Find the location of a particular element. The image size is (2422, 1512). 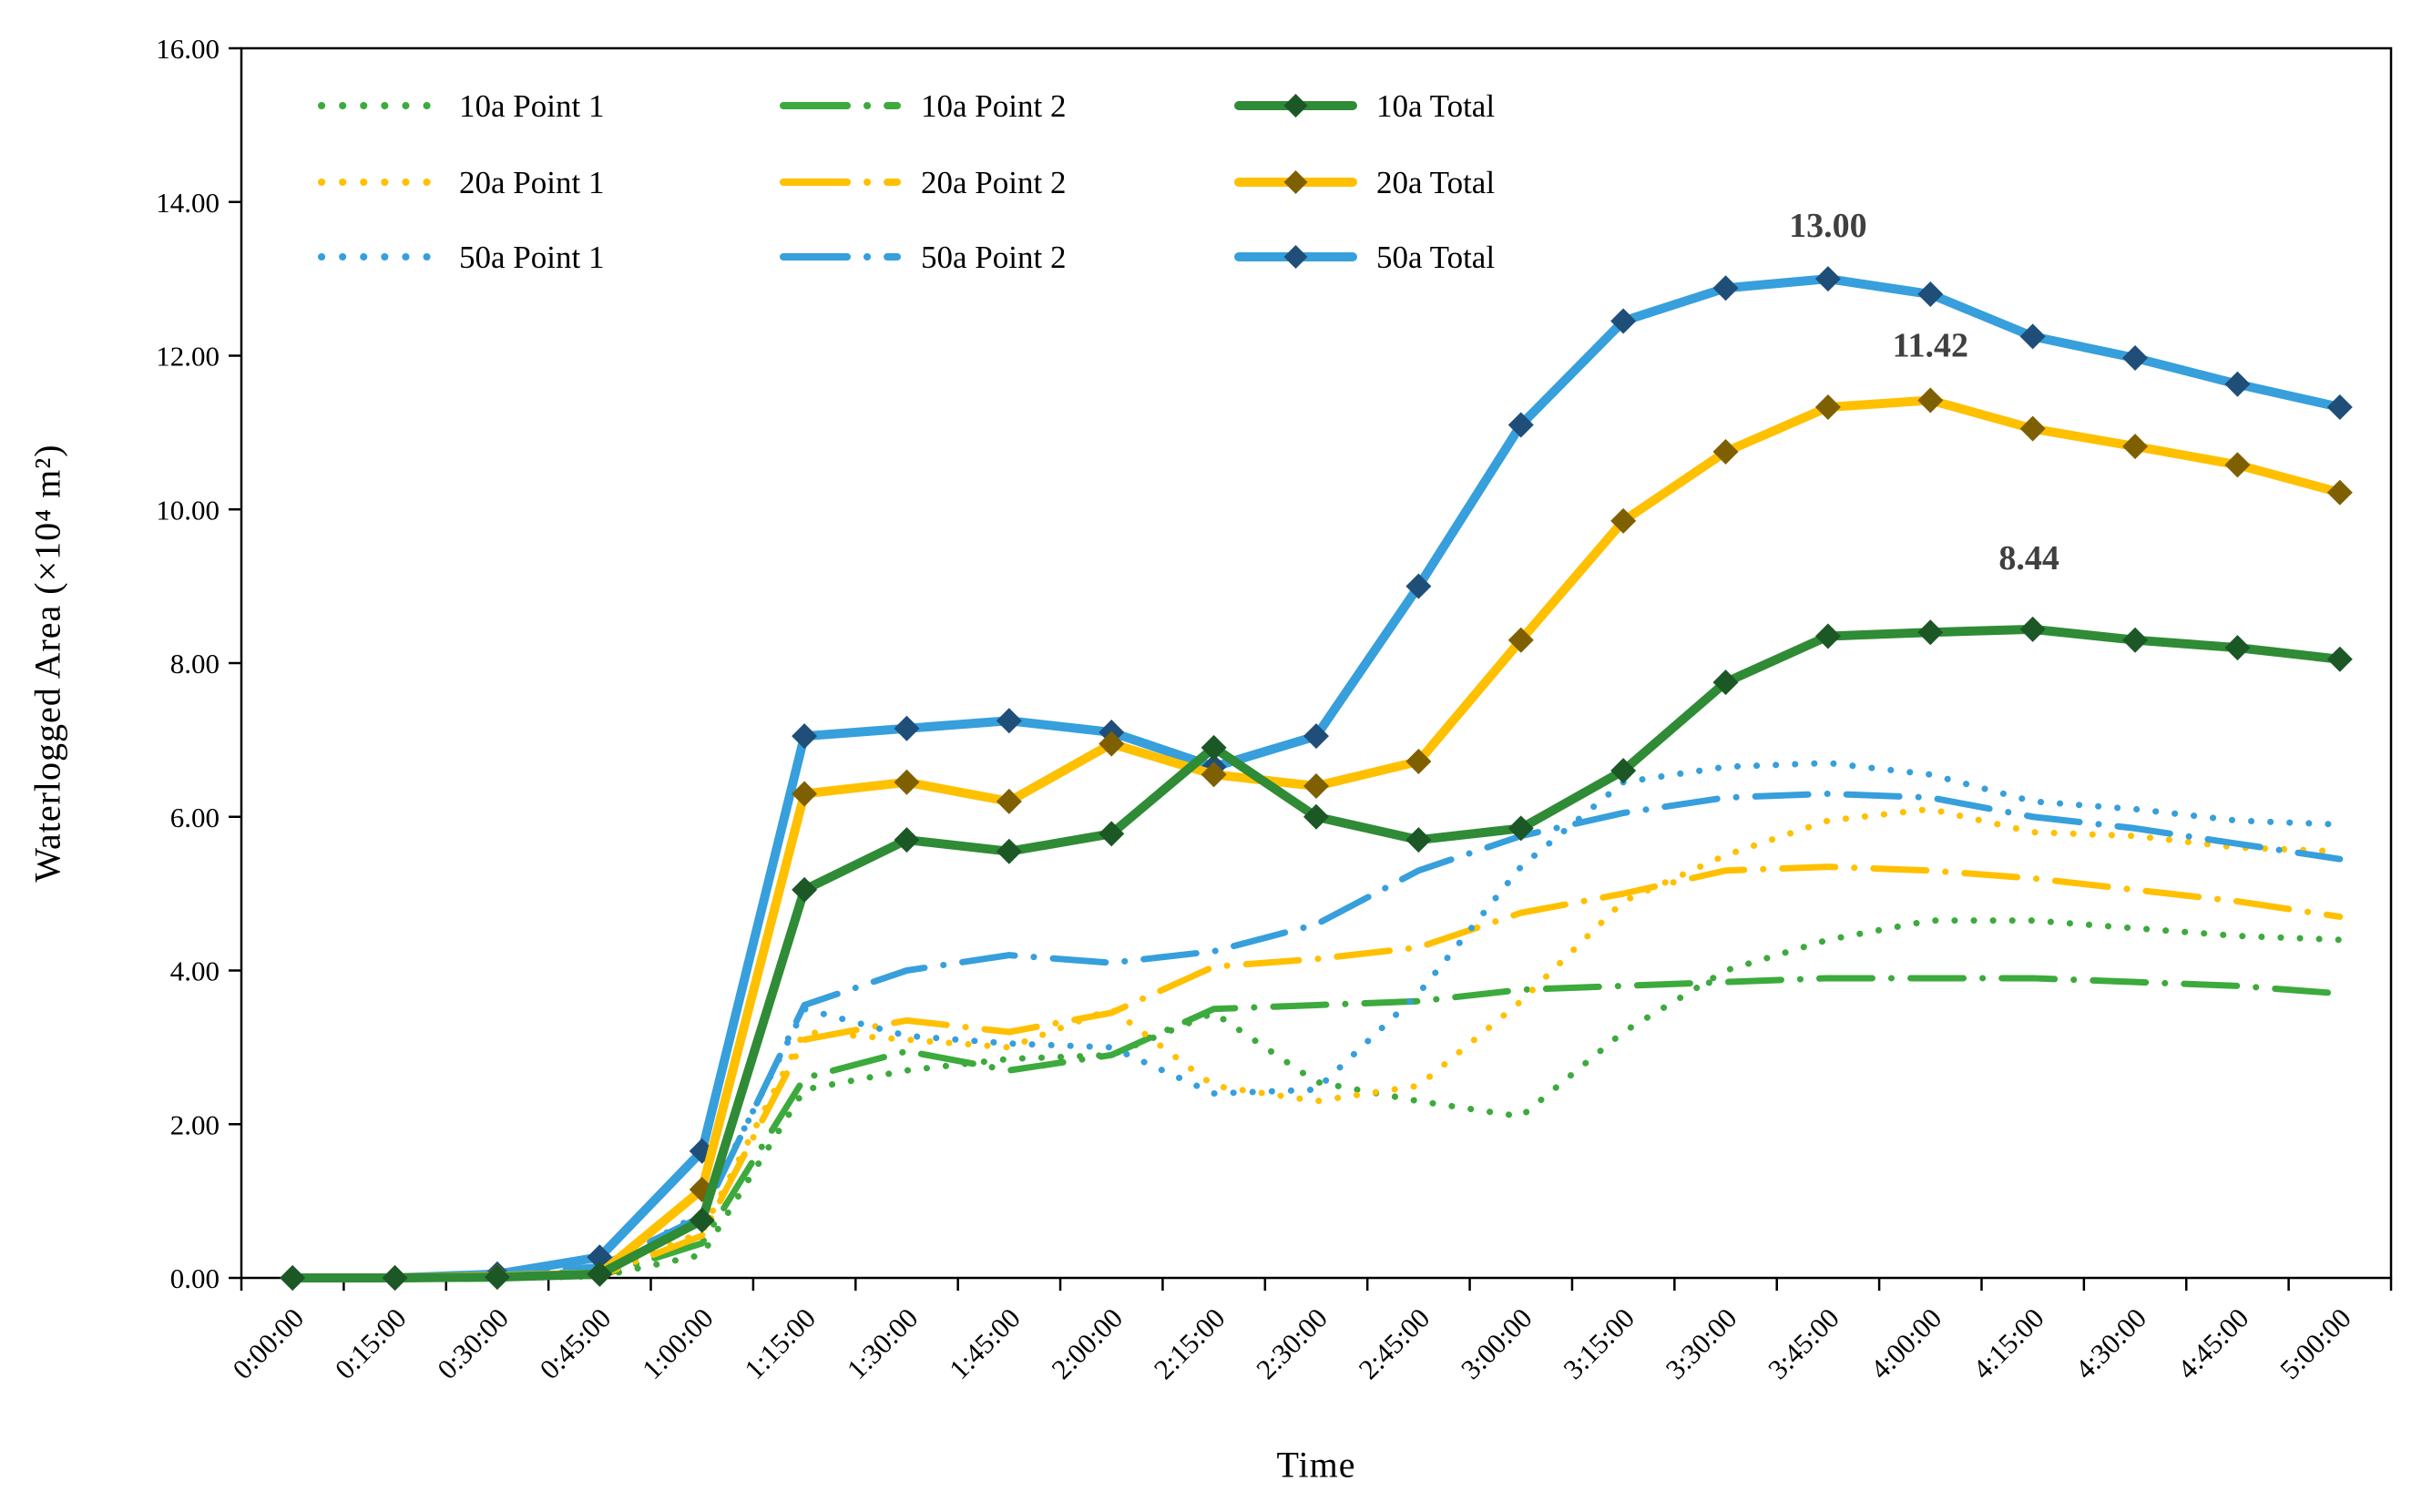

legend-label-10a-point-2: 10a Point 2 is located at coordinates (993, 106).